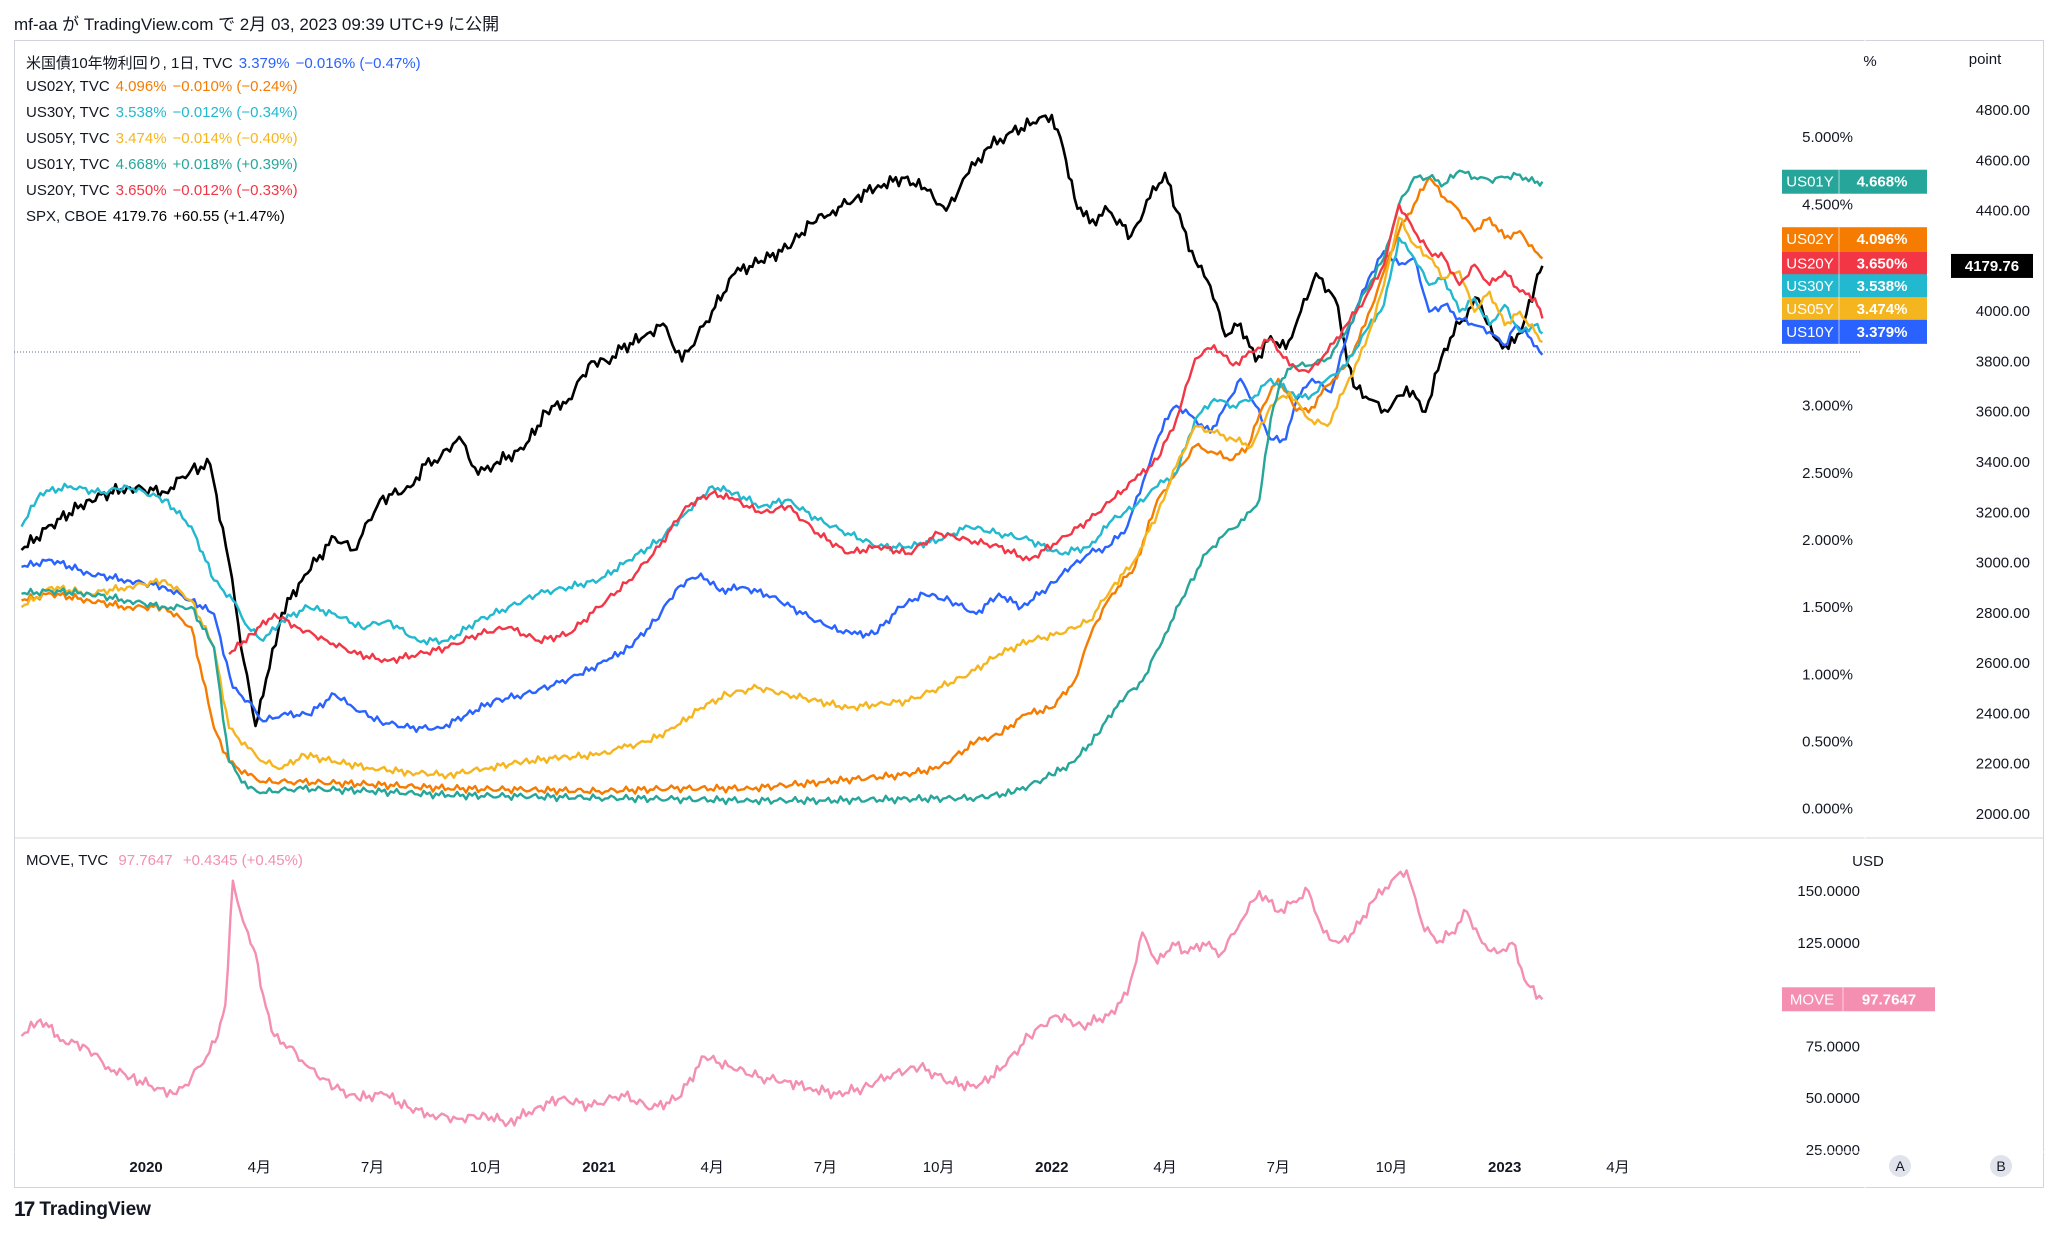 This screenshot has height=1234, width=2057. Describe the element at coordinates (1882, 182) in the screenshot. I see `tag-value: 4.668%` at that location.